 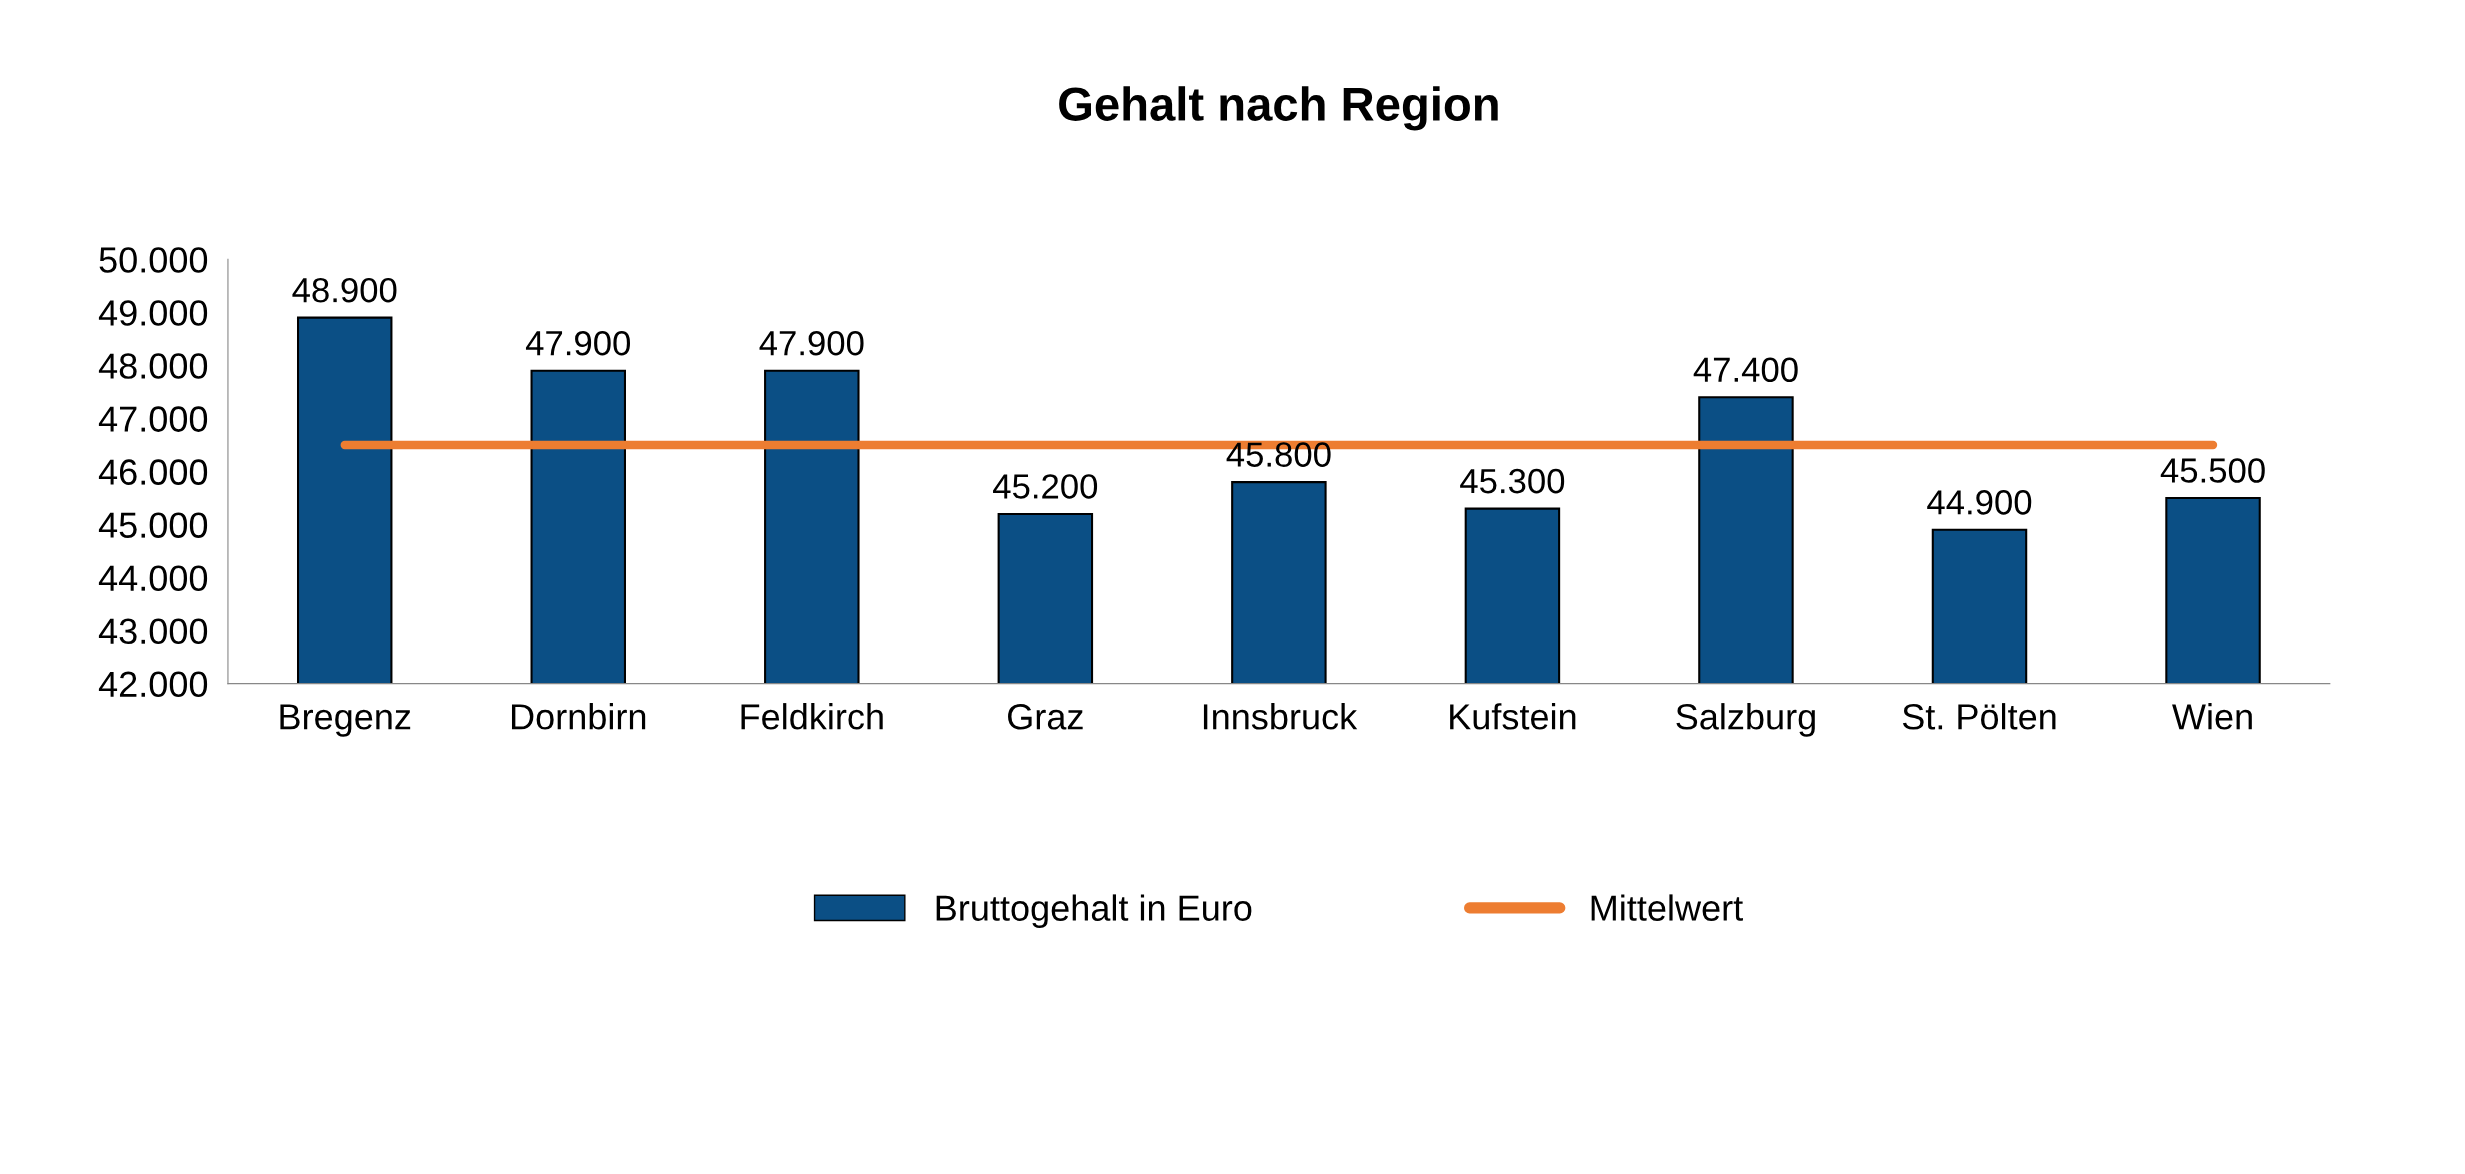 What do you see at coordinates (1045, 717) in the screenshot?
I see `x-tick-label: Graz` at bounding box center [1045, 717].